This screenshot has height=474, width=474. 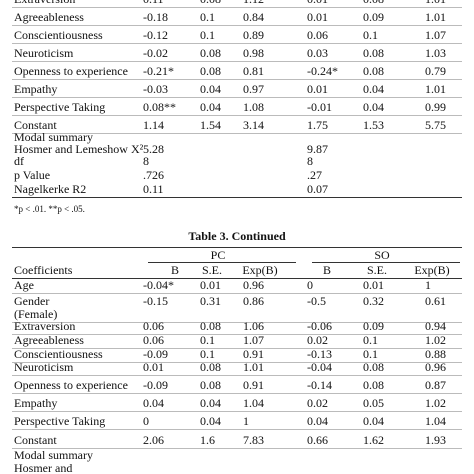 I want to click on cell: 0.86, so click(x=253, y=301).